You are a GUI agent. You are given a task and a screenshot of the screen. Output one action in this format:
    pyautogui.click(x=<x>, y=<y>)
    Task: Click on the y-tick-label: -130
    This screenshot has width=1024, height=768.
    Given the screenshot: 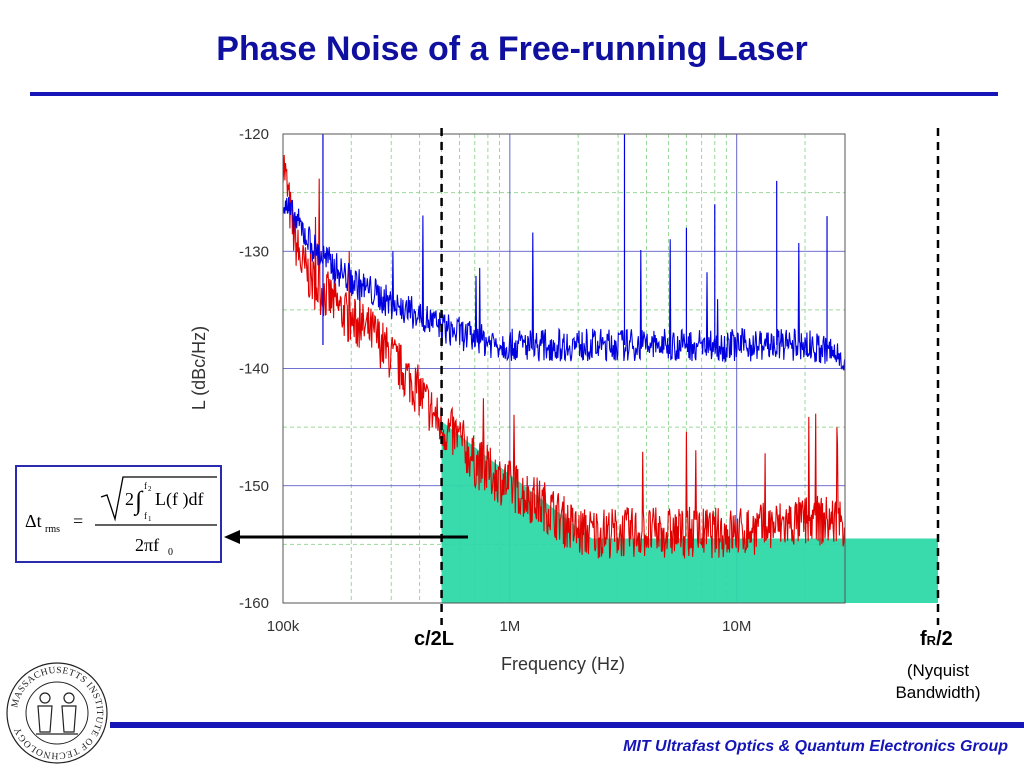 What is the action you would take?
    pyautogui.click(x=254, y=251)
    